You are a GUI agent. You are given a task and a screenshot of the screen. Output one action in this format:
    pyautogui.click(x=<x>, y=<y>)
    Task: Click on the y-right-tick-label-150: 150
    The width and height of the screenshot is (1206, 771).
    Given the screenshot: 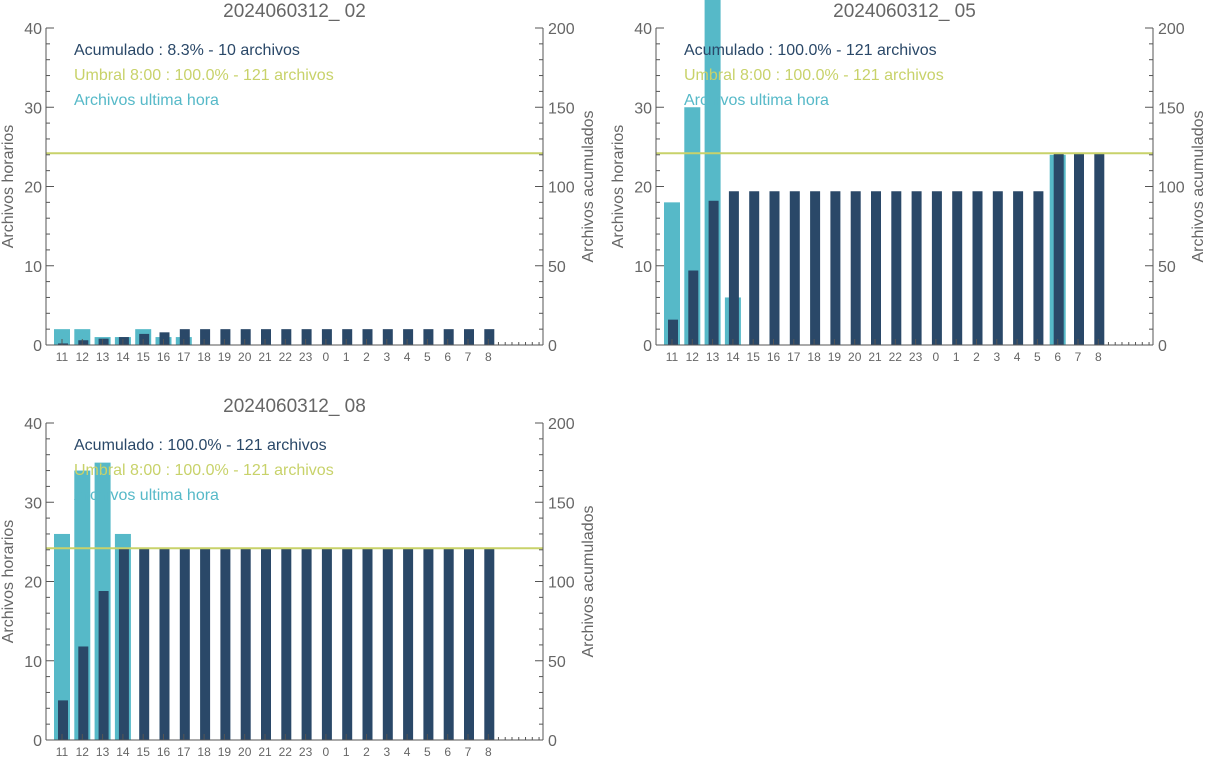 What is the action you would take?
    pyautogui.click(x=561, y=108)
    